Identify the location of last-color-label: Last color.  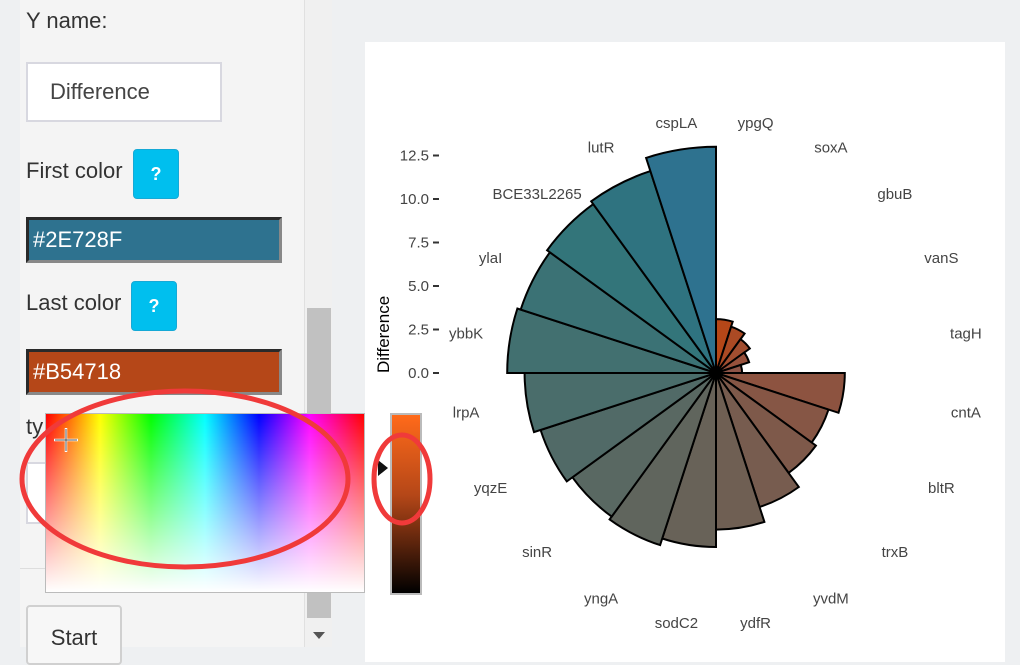
(74, 302).